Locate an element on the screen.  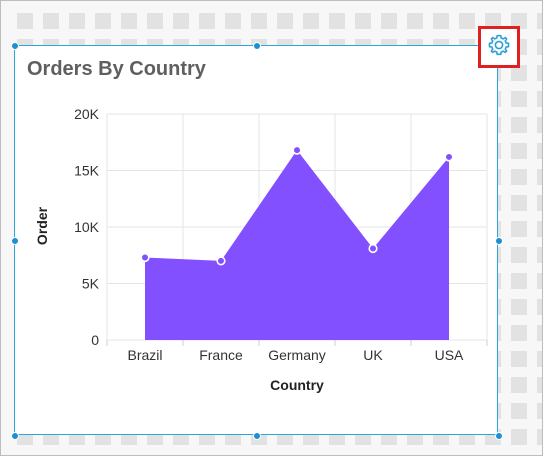
y-tick-label: 20K is located at coordinates (87, 114).